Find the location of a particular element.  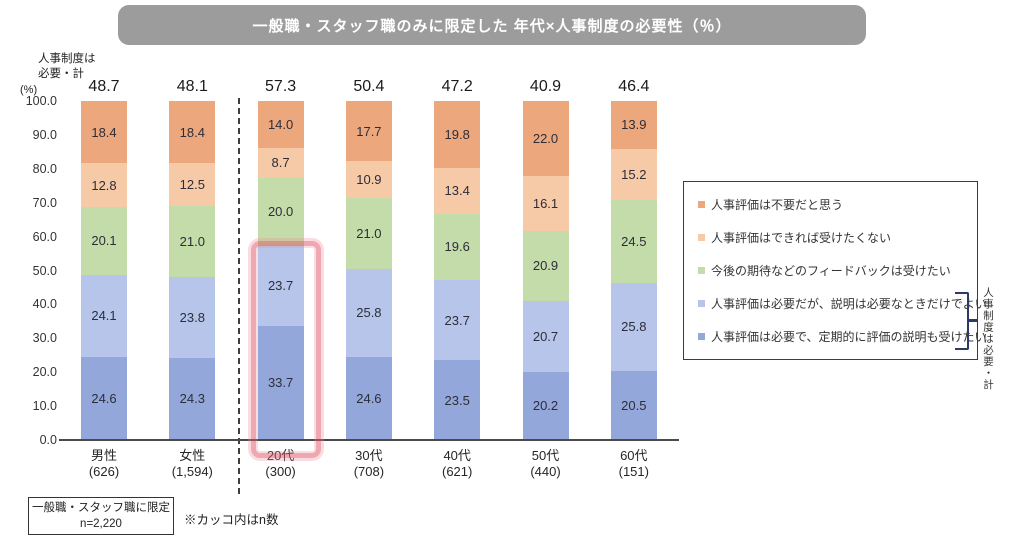

bar-segment: 13.9 is located at coordinates (633, 125).